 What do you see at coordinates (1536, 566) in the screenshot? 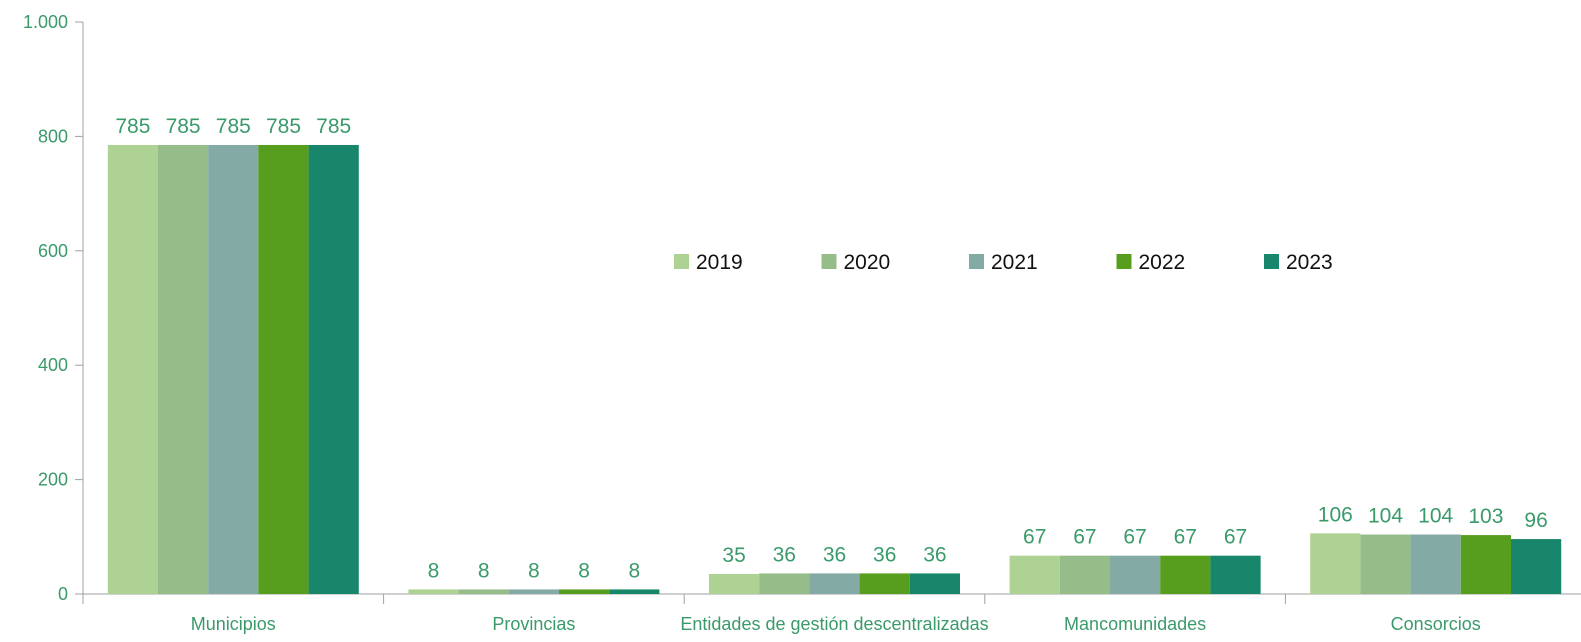
I see `bar-consorcios-2023` at bounding box center [1536, 566].